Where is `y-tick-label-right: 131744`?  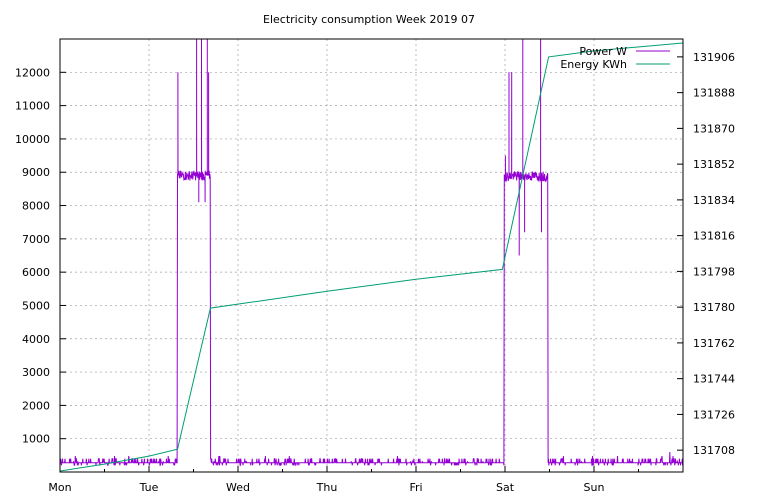
y-tick-label-right: 131744 is located at coordinates (714, 379).